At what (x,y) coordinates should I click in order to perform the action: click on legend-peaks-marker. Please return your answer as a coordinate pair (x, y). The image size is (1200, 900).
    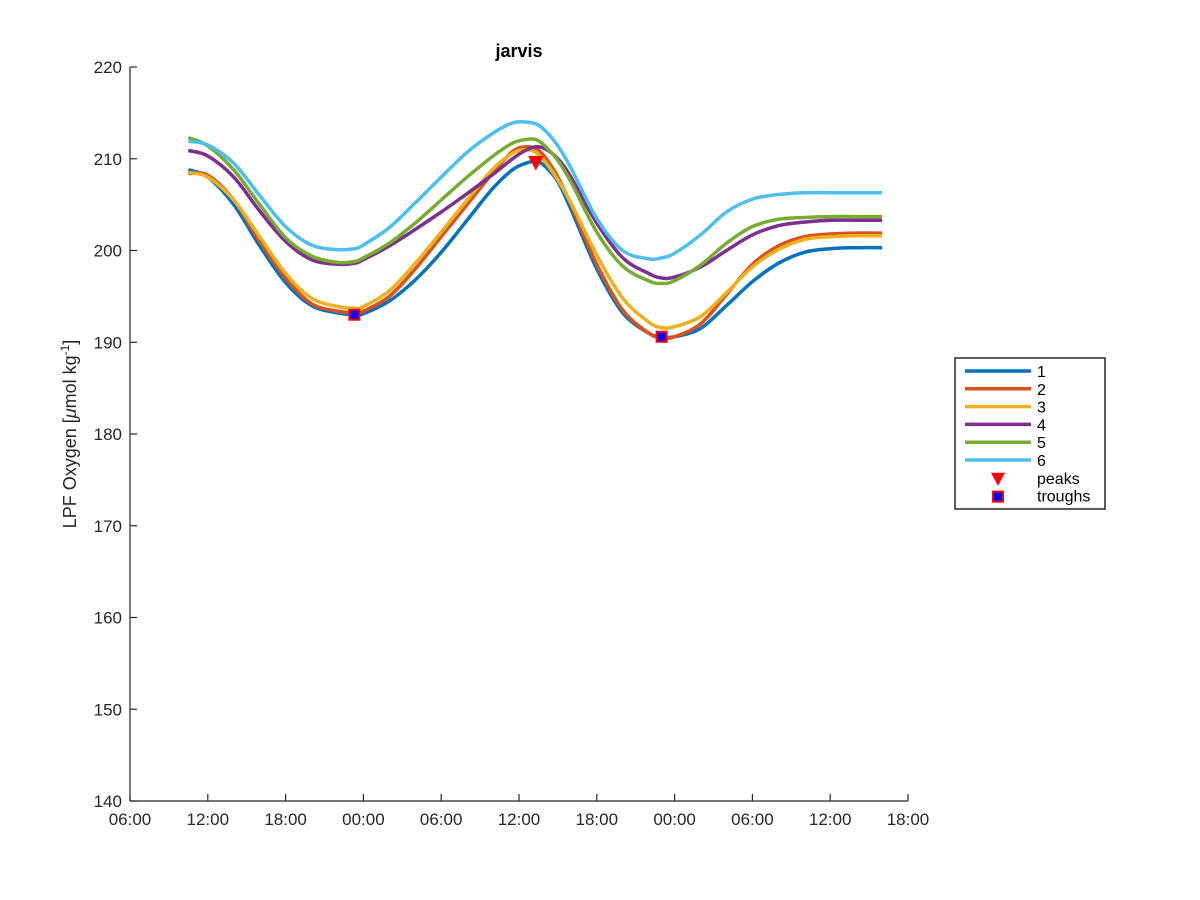
    Looking at the image, I should click on (998, 479).